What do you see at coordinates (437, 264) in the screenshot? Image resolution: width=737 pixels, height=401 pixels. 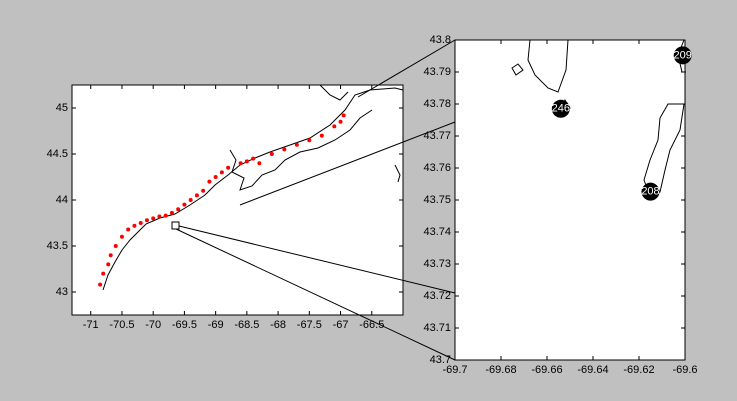 I see `y-tick-label: 43.73` at bounding box center [437, 264].